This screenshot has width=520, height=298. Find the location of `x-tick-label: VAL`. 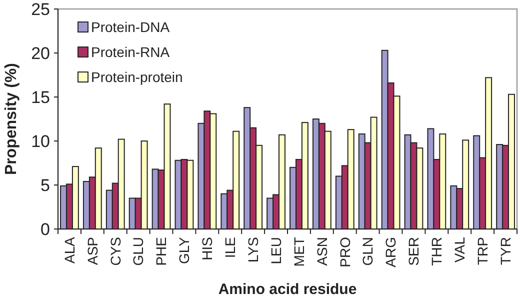

x-tick-label: VAL is located at coordinates (460, 249).